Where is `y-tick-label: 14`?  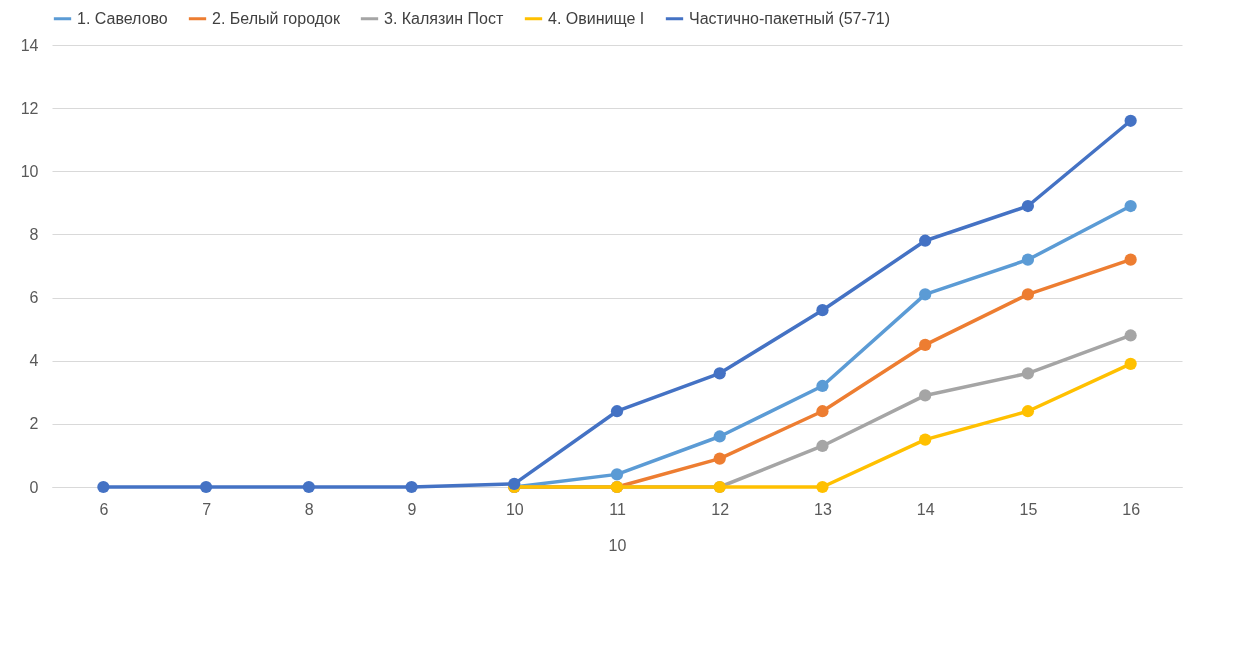 y-tick-label: 14 is located at coordinates (29, 45).